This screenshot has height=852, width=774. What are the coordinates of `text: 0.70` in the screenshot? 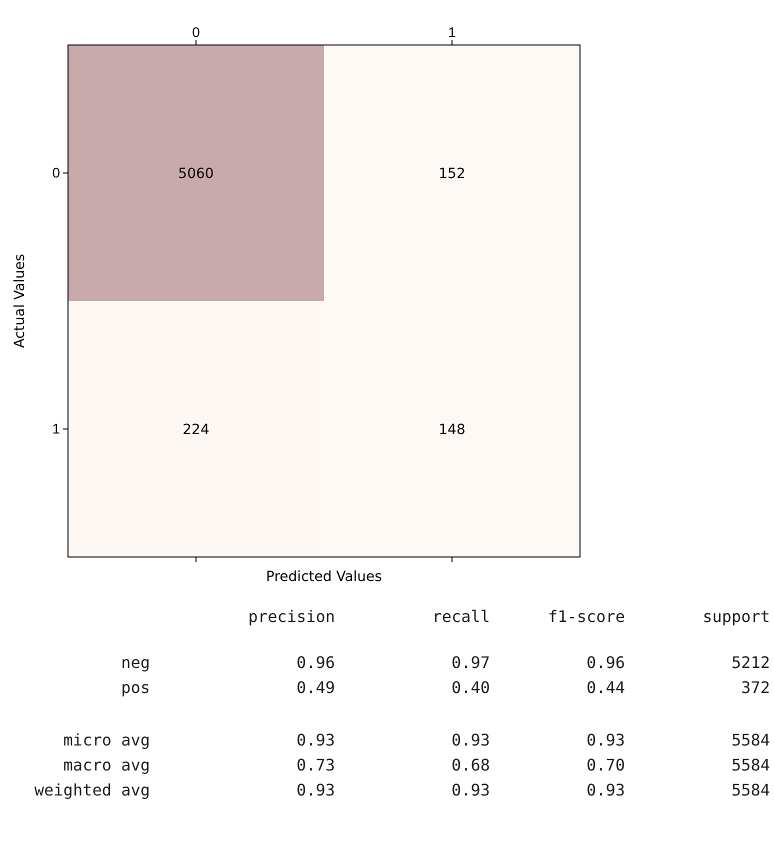 It's located at (605, 765).